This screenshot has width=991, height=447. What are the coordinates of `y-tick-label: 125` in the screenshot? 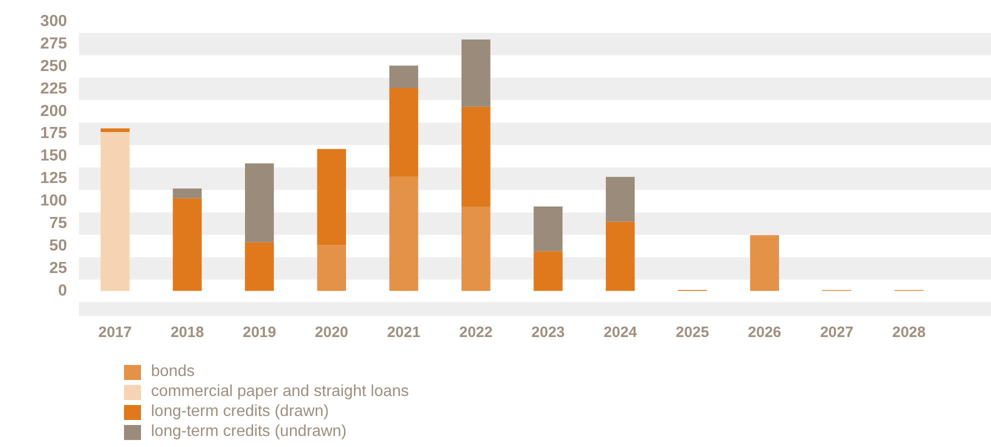 It's located at (54, 179).